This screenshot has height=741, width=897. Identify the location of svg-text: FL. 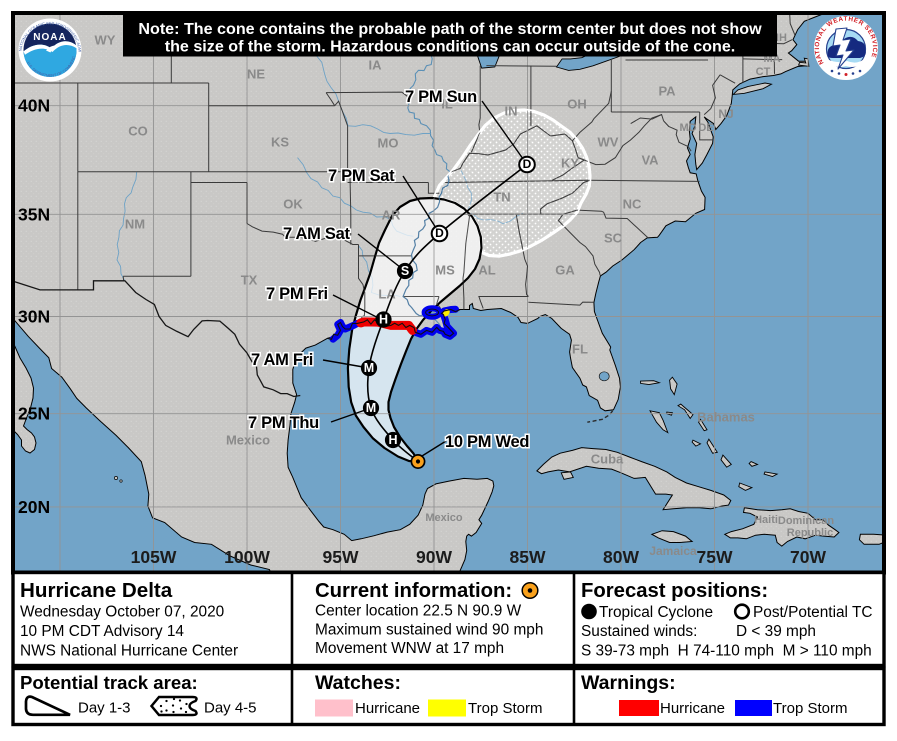
(580, 348).